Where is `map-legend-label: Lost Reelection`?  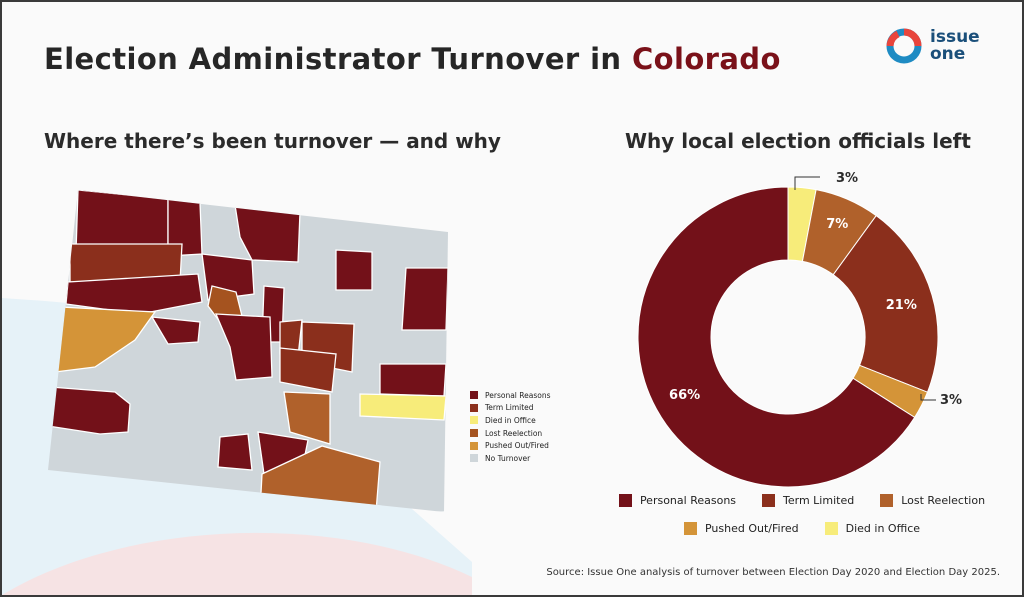
map-legend-label: Lost Reelection is located at coordinates (514, 433).